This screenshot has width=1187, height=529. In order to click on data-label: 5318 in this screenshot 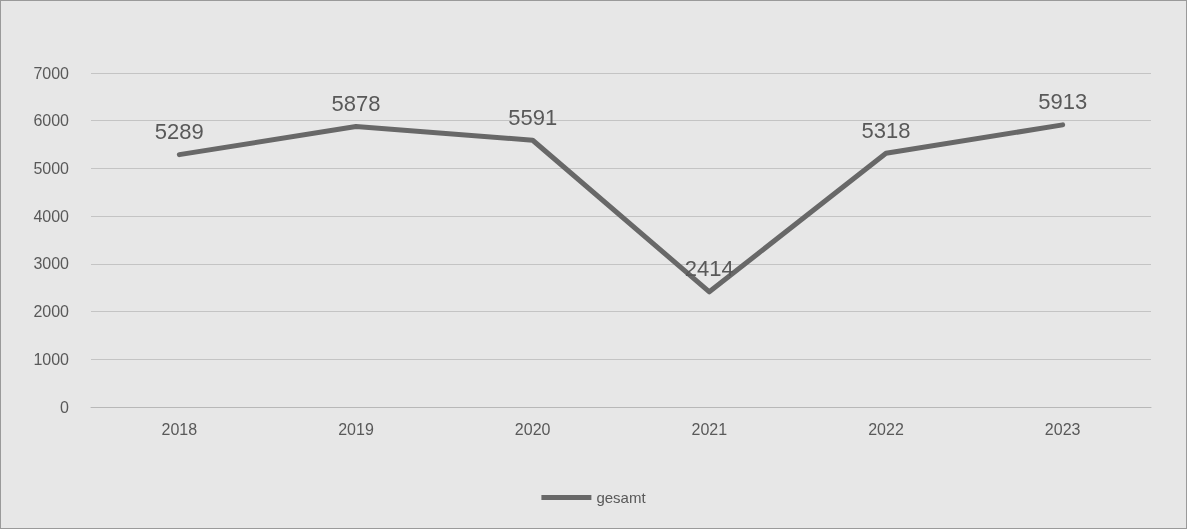, I will do `click(886, 130)`.